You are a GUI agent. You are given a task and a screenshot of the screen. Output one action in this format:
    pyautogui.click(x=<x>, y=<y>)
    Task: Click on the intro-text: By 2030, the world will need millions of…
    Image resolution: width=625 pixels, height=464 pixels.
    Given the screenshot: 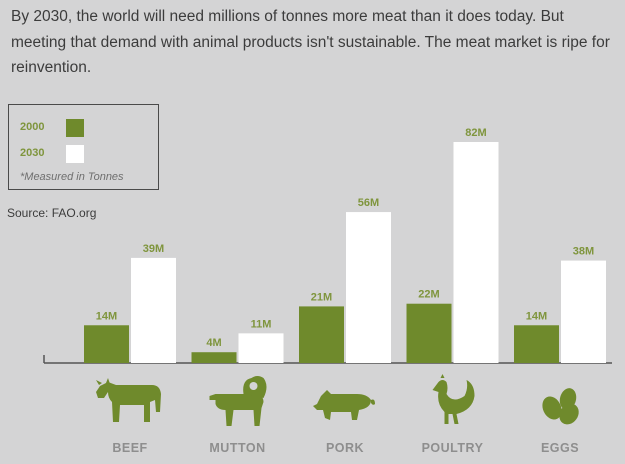 What is the action you would take?
    pyautogui.click(x=310, y=42)
    